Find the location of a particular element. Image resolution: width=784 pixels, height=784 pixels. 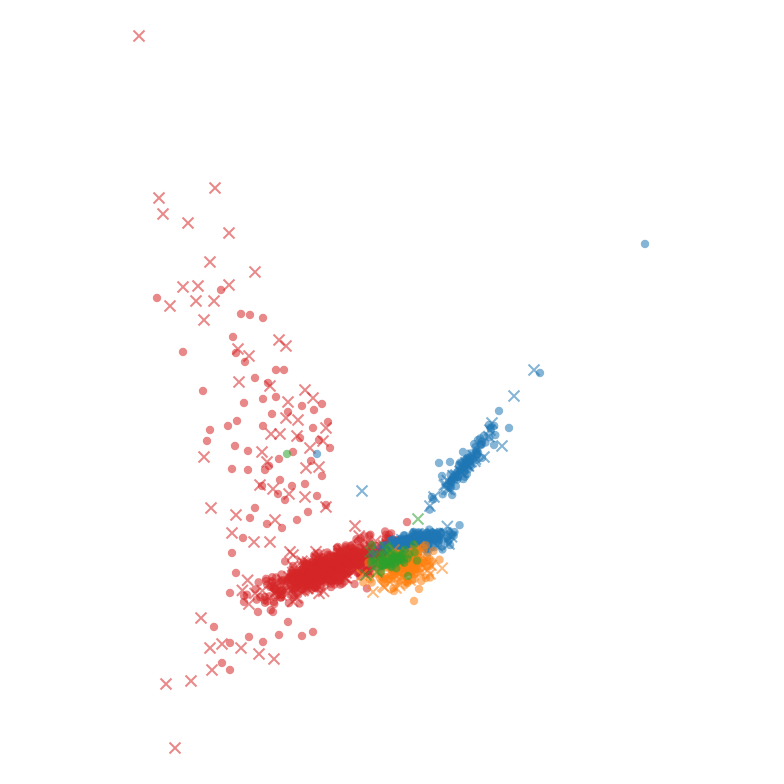

series-1-cross is located at coordinates (502, 446).